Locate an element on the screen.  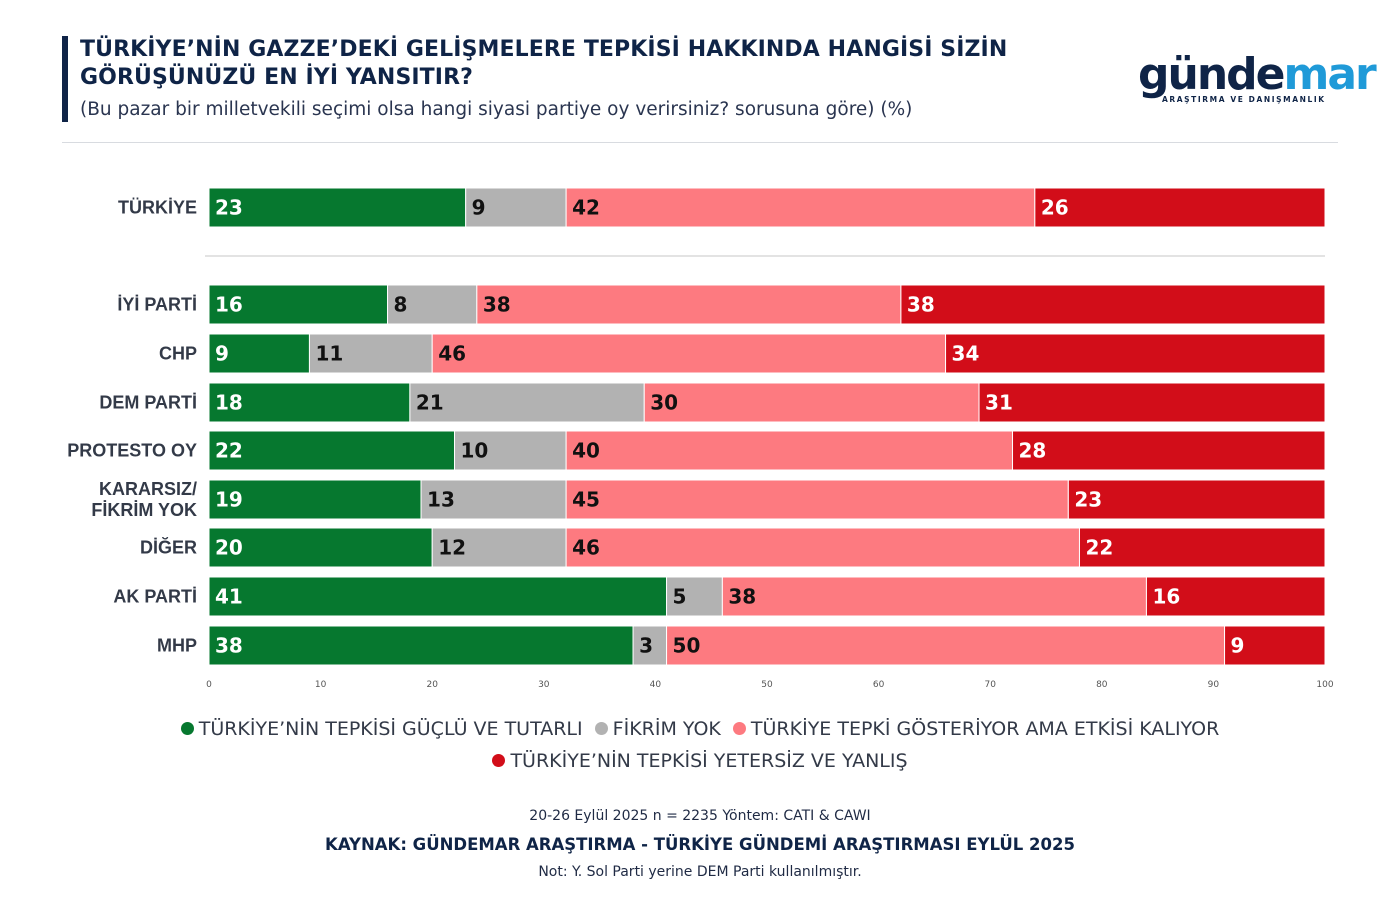
legend-item-no-opinion: FİKRİM YOK is located at coordinates (657, 729).